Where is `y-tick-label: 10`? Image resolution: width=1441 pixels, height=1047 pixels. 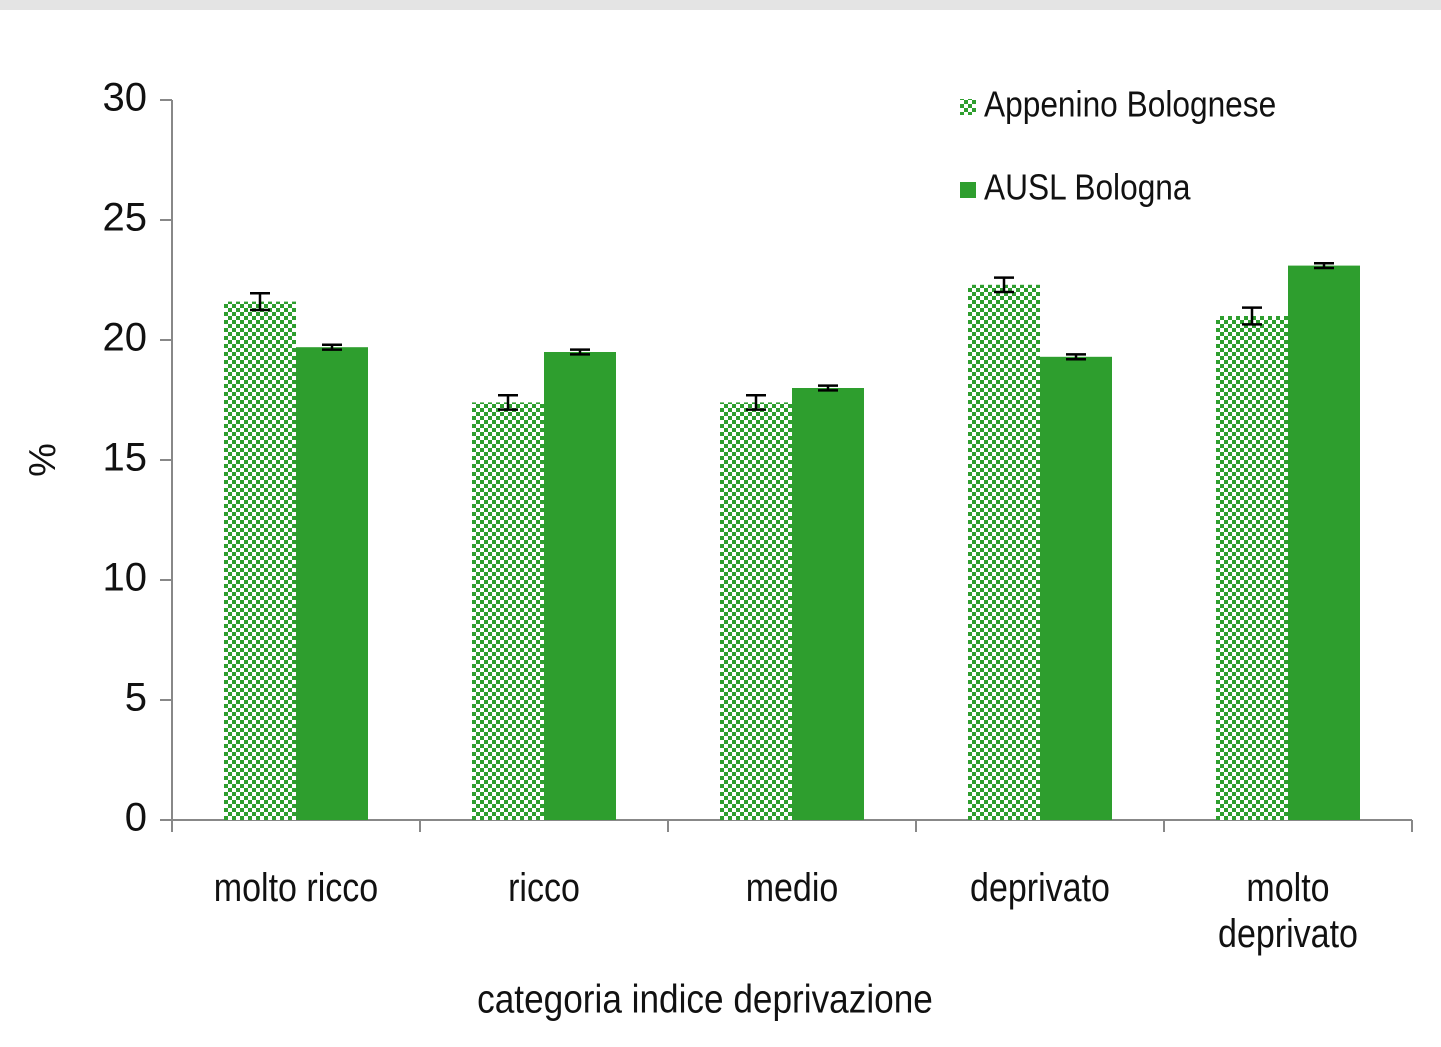
y-tick-label: 10 is located at coordinates (125, 578).